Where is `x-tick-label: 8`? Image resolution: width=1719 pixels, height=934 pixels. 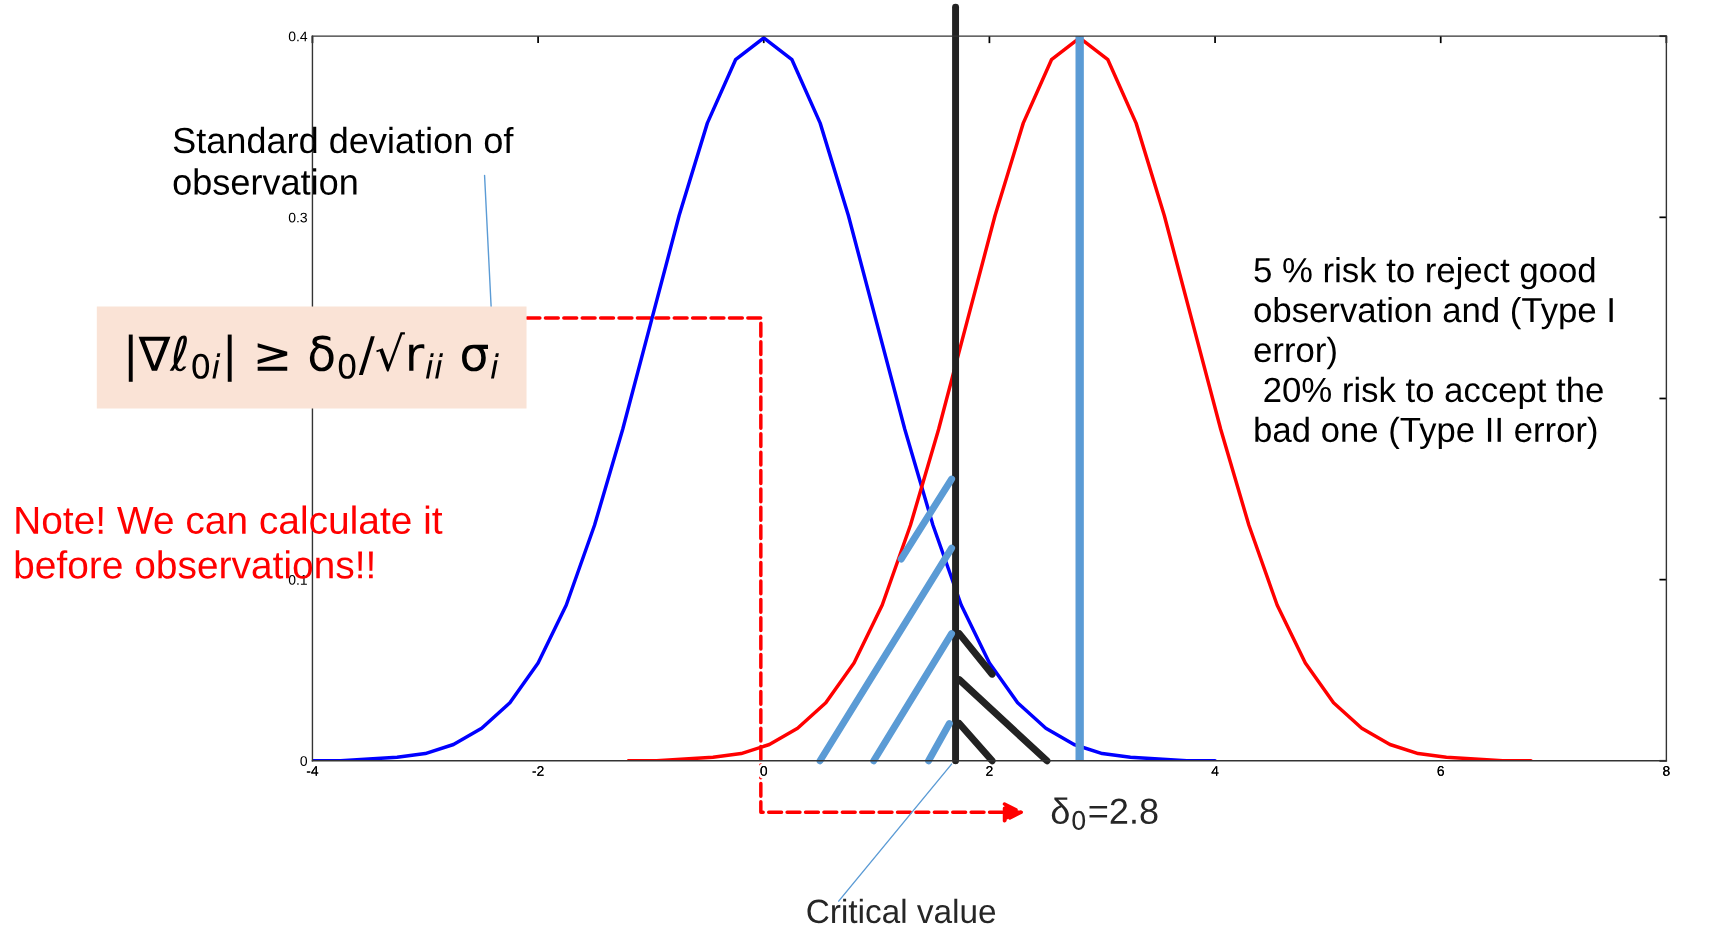 x-tick-label: 8 is located at coordinates (1666, 771).